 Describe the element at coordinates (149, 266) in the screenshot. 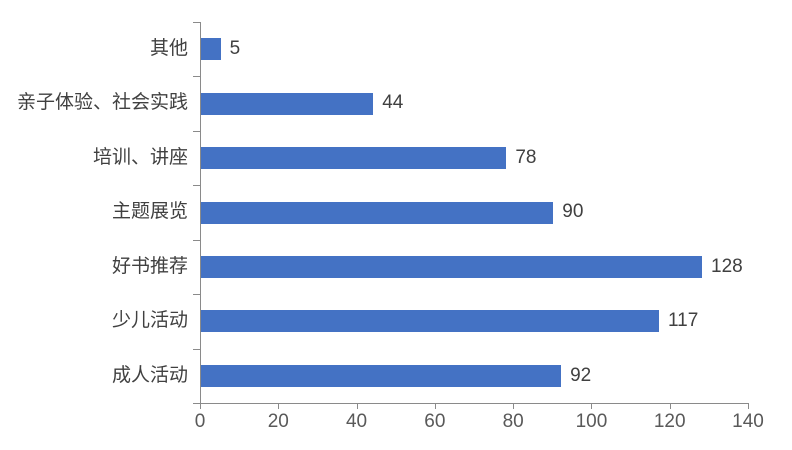

I see `category-label: 好书推荐` at that location.